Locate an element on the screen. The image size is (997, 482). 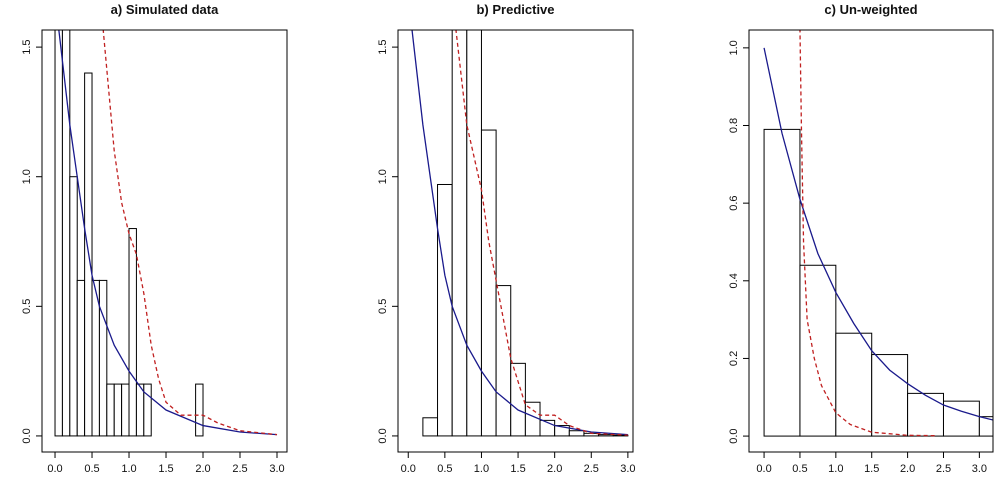
y-tick-label: 0.6 is located at coordinates (734, 202).